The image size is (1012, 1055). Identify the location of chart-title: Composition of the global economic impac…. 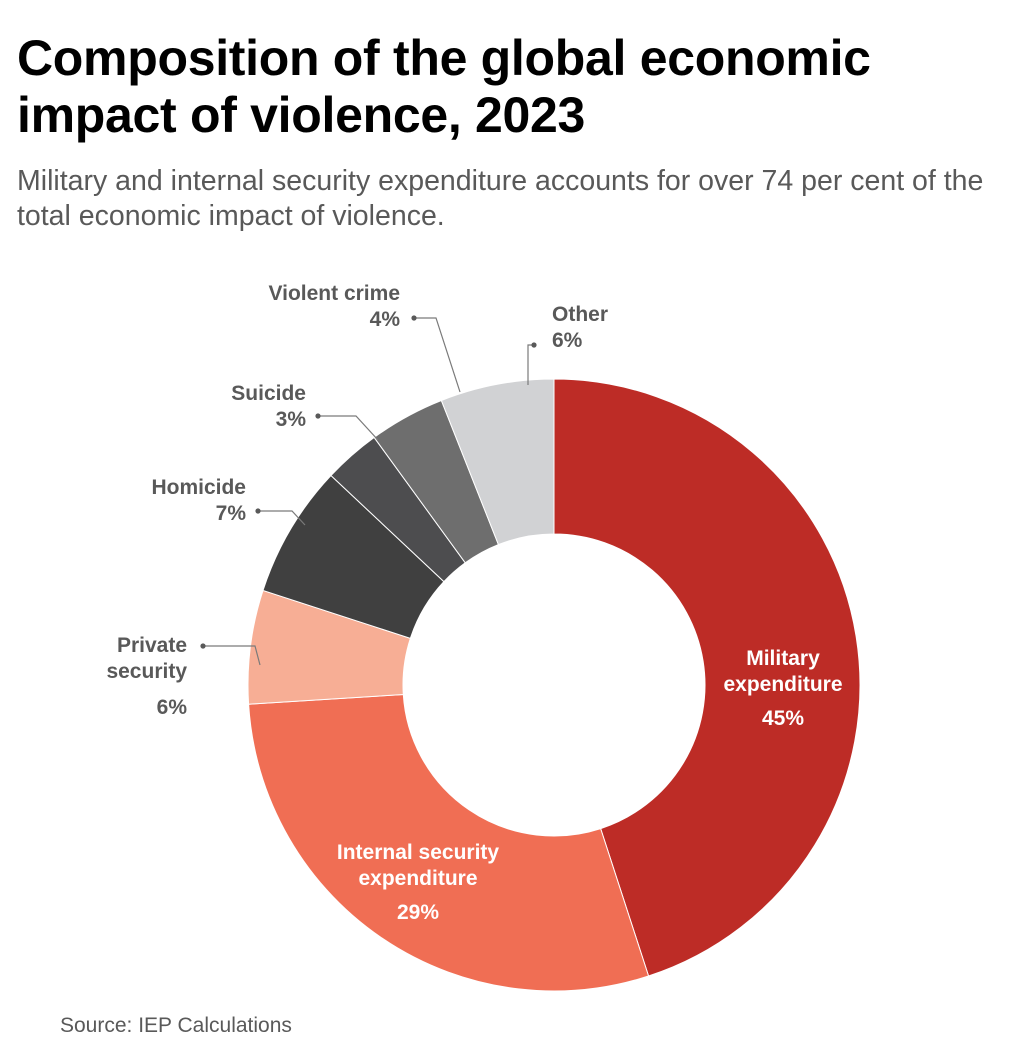
(444, 86).